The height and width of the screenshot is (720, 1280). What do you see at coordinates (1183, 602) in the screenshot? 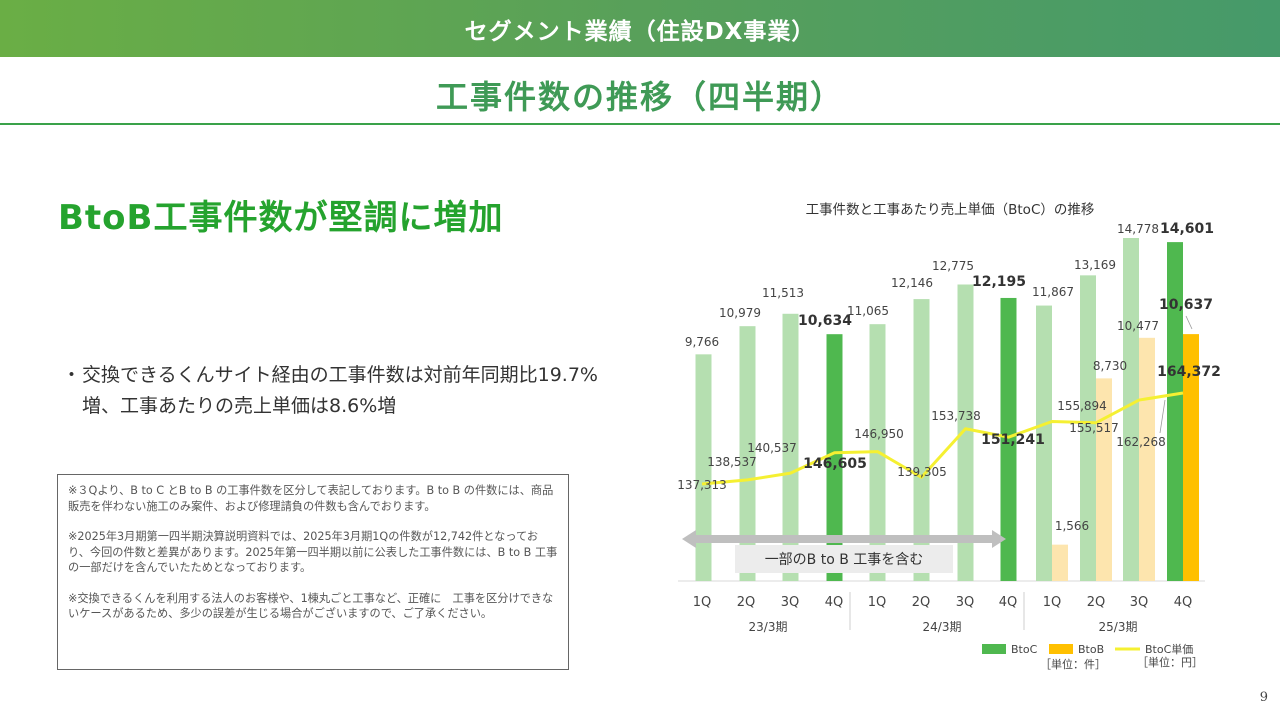
I see `x-tick-label-12: 4Q` at bounding box center [1183, 602].